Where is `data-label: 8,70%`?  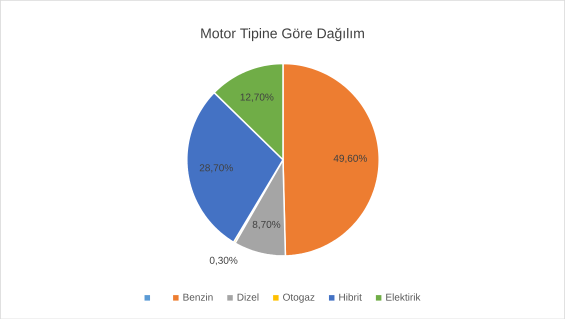 data-label: 8,70% is located at coordinates (266, 224).